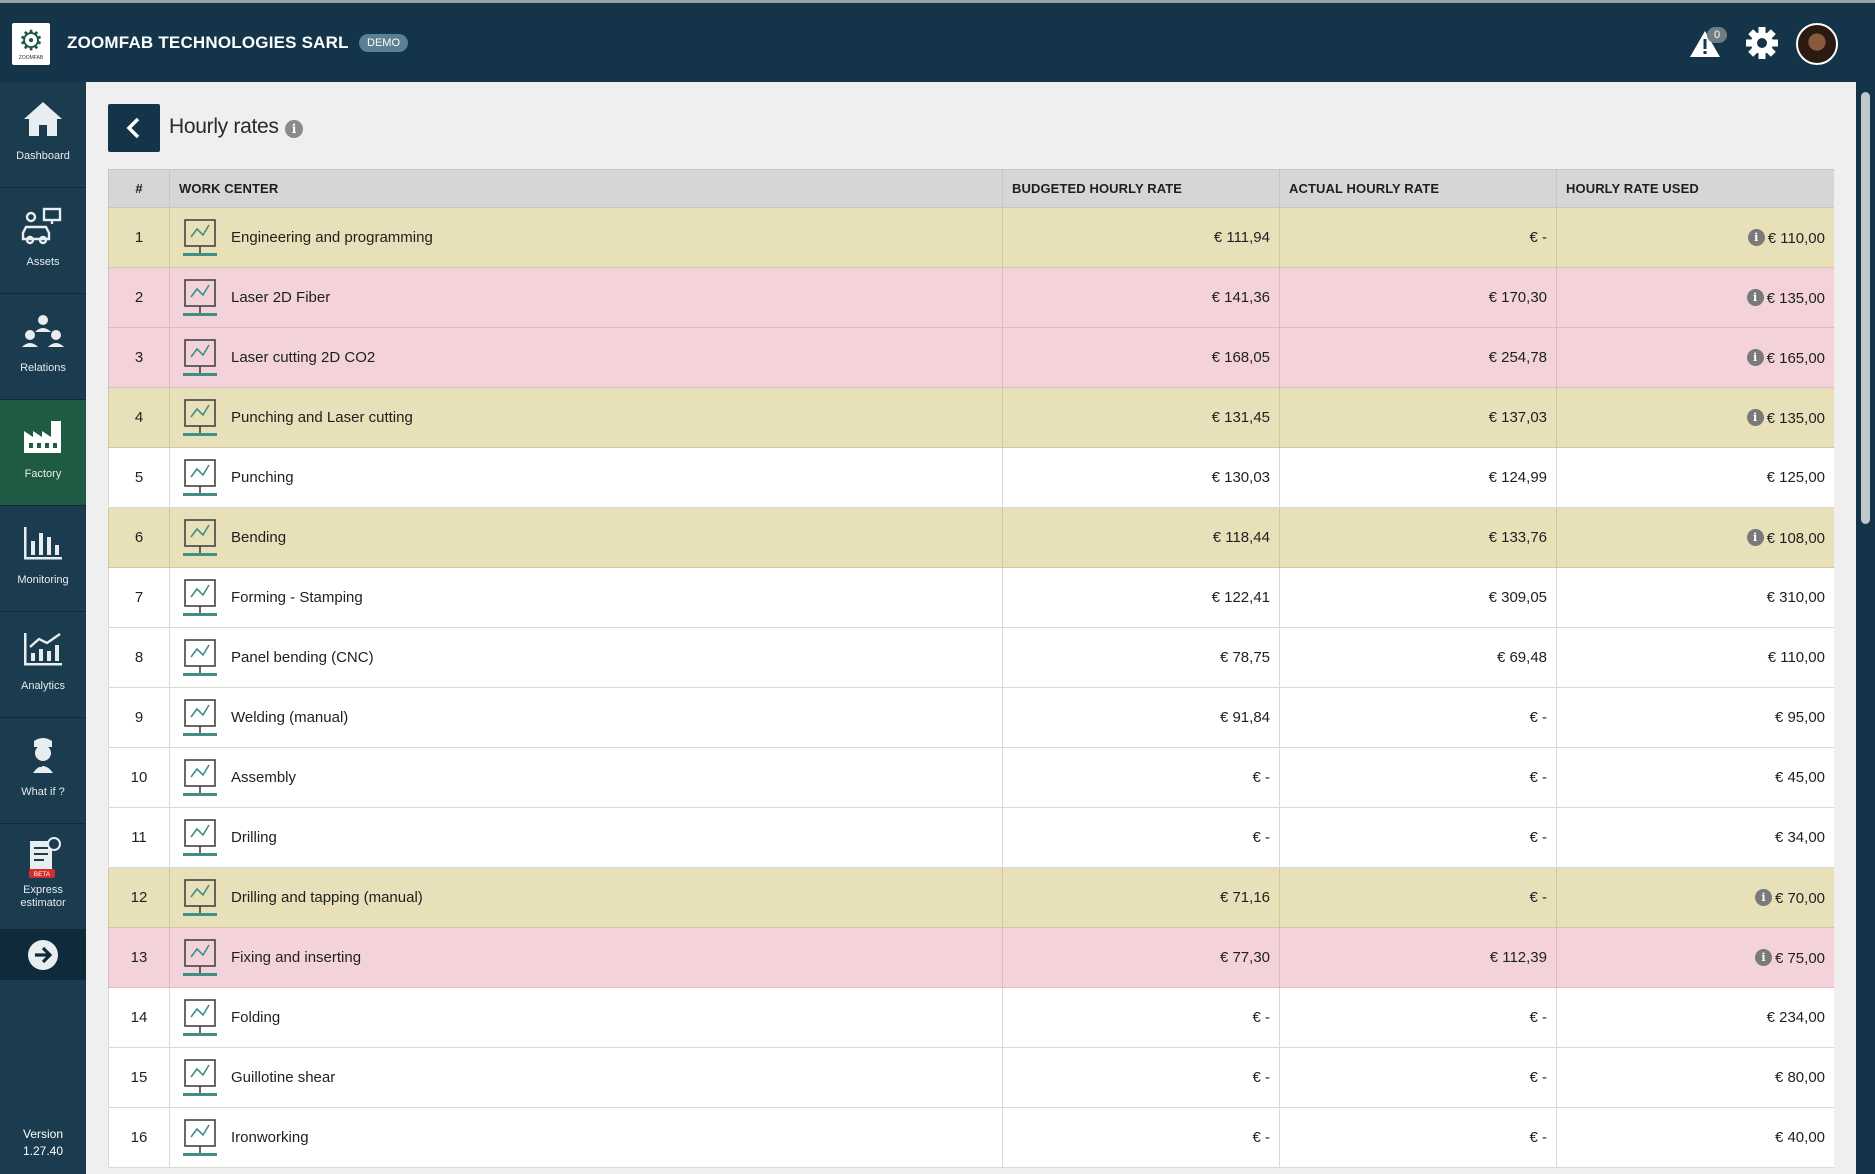 The image size is (1875, 1174). I want to click on company-logo: ⚙ ZOOMFAB, so click(31, 44).